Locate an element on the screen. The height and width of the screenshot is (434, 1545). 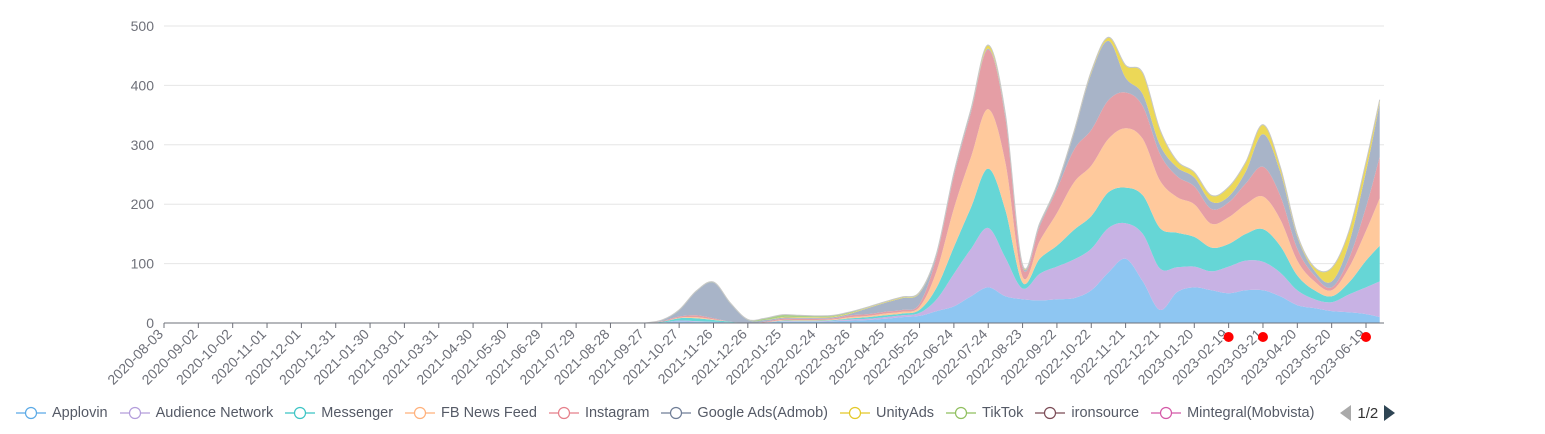
legend-item: Instagram is located at coordinates (599, 413).